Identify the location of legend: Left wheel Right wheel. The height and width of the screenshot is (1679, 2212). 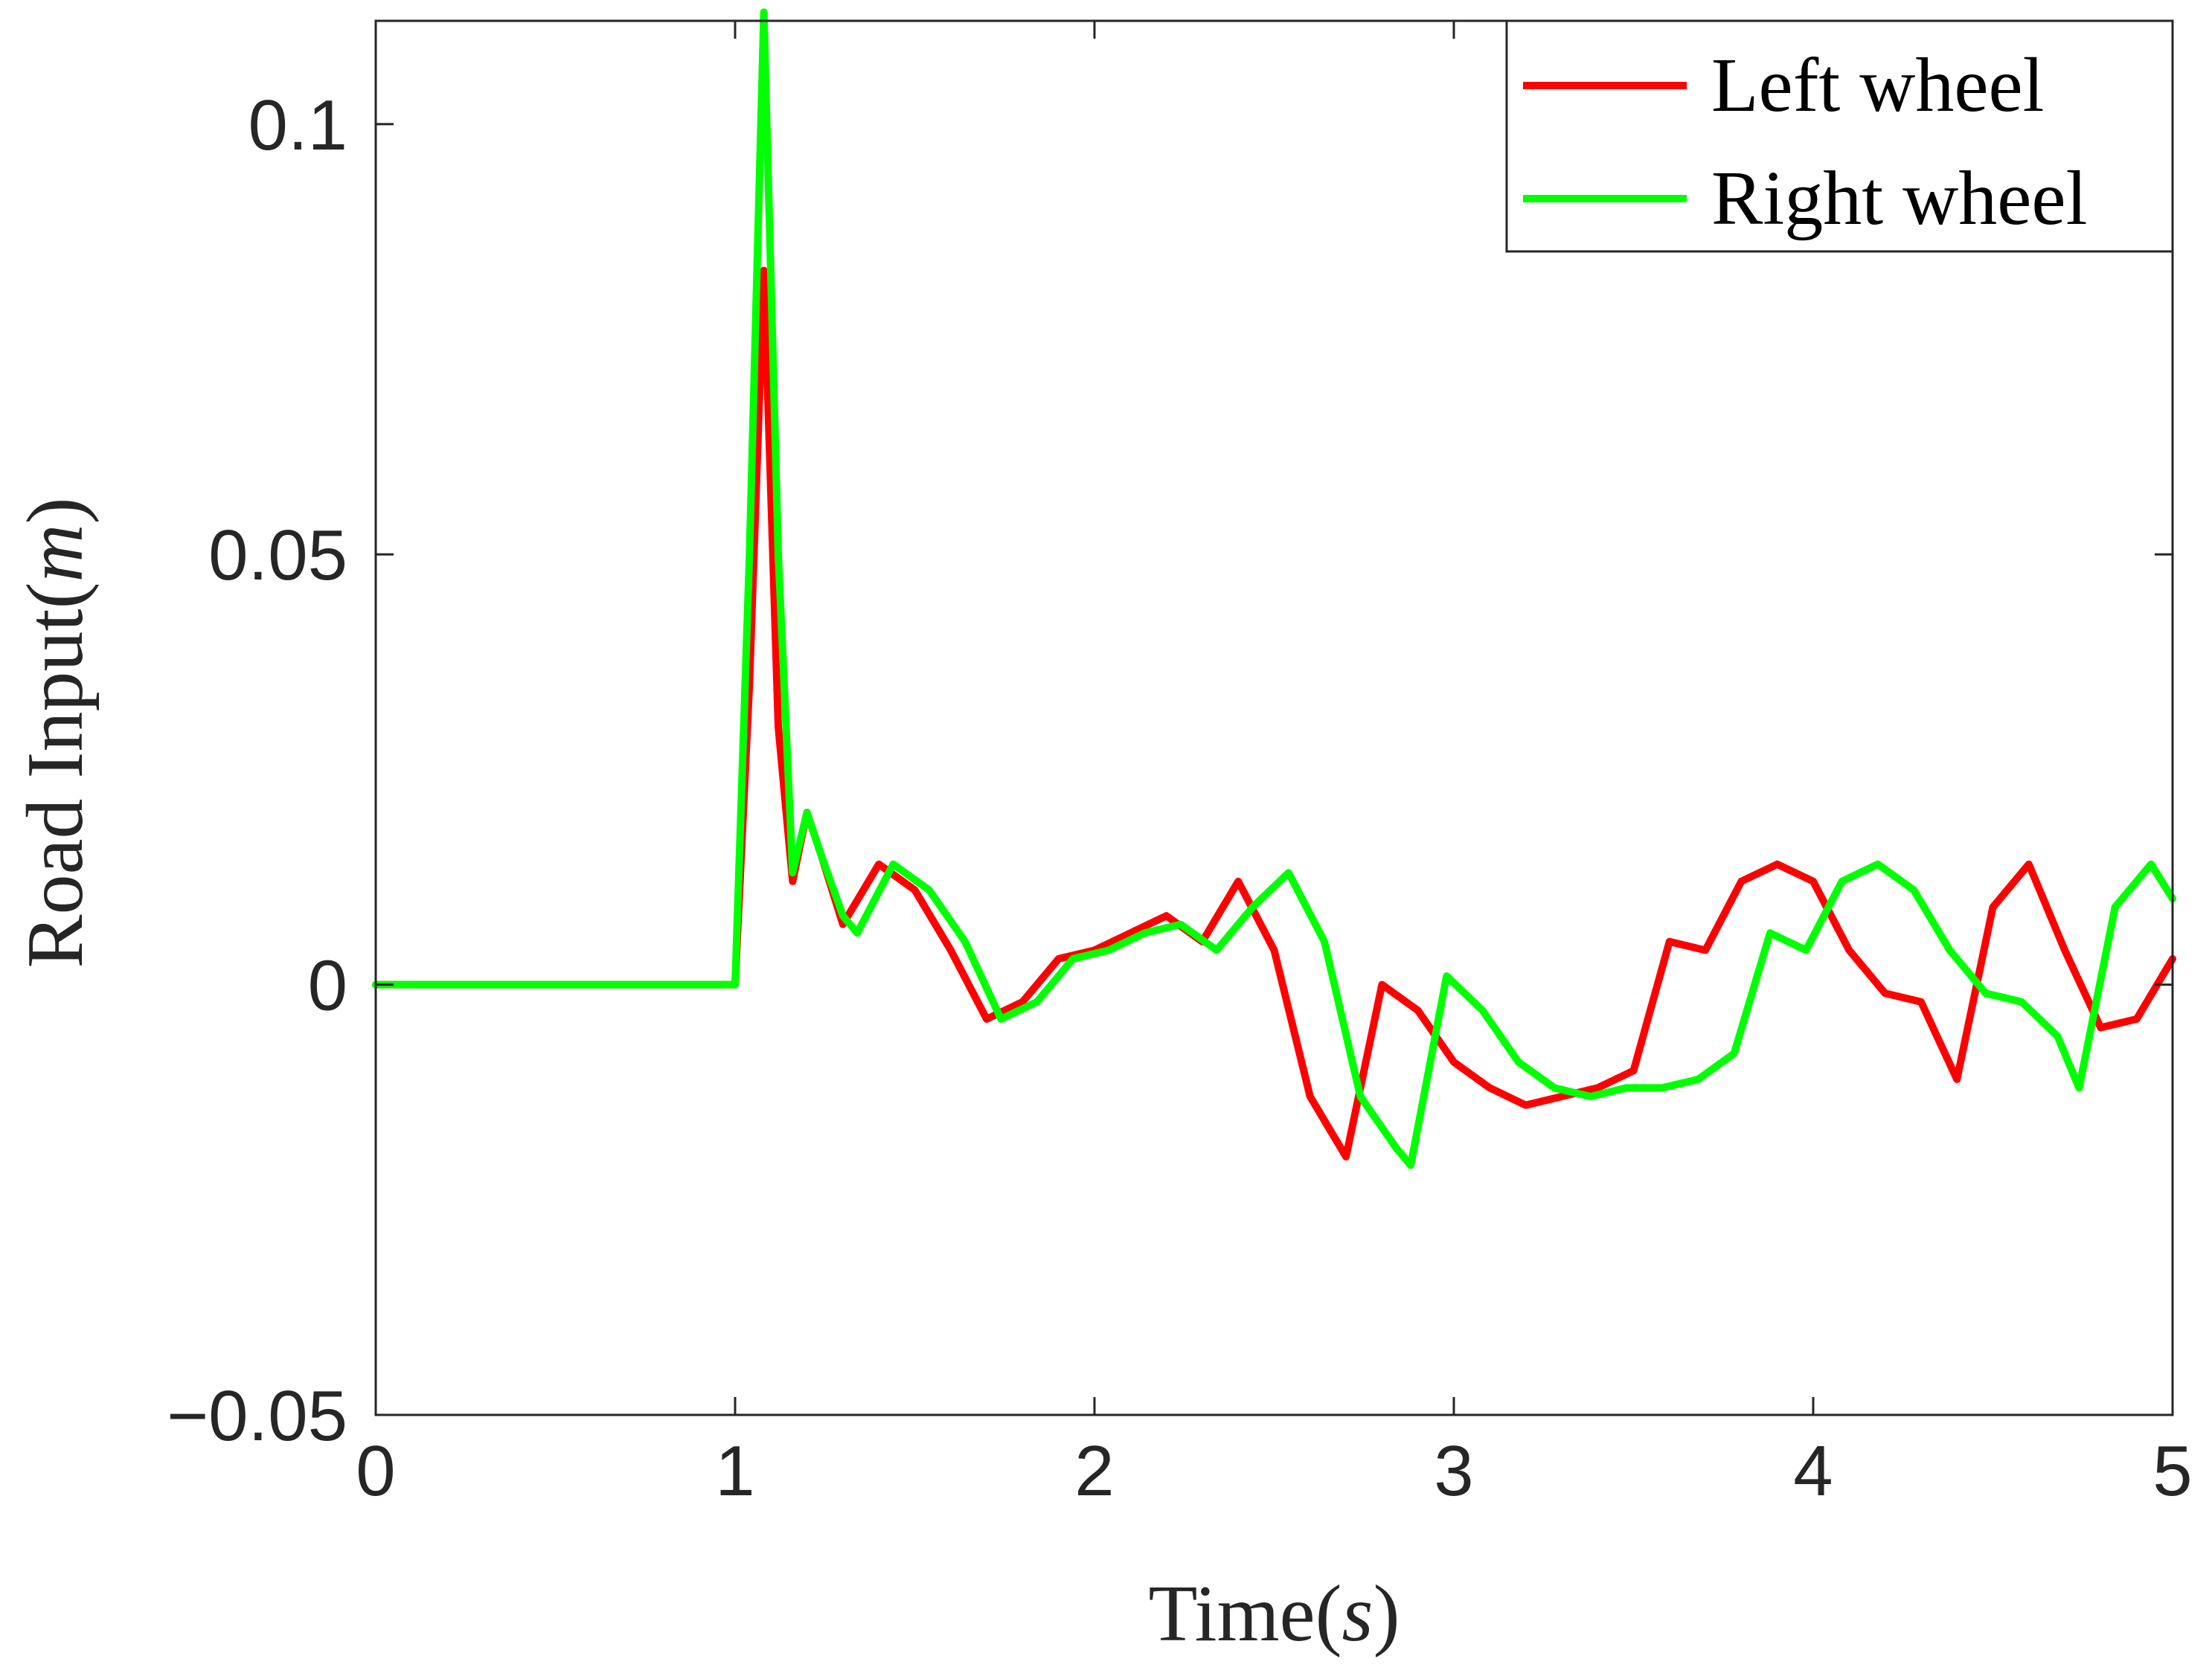
(1839, 136).